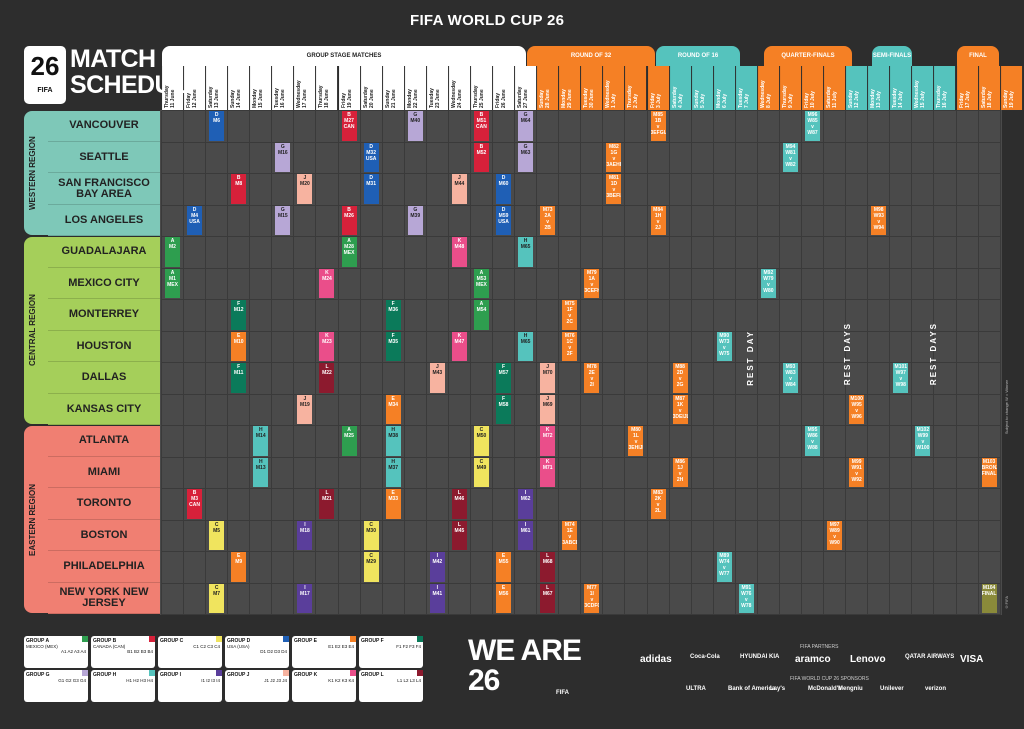  Describe the element at coordinates (104, 472) in the screenshot. I see `city-11: MIAMI` at that location.